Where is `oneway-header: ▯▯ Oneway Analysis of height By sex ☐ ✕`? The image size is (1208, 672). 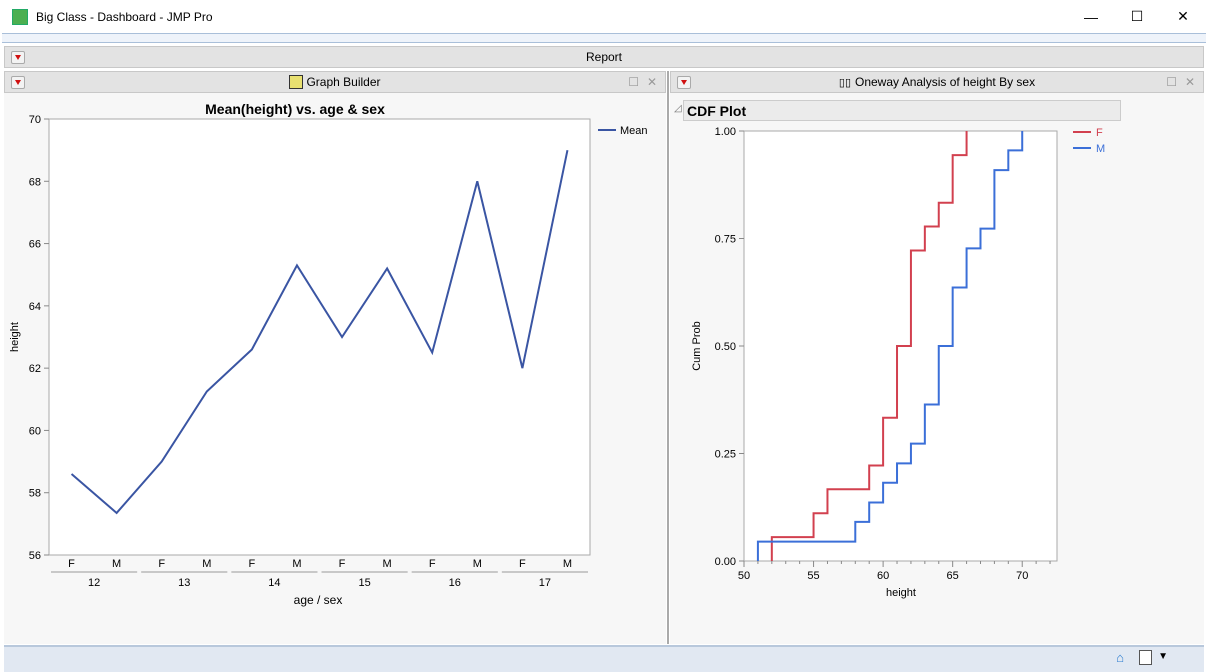 oneway-header: ▯▯ Oneway Analysis of height By sex ☐ ✕ is located at coordinates (937, 82).